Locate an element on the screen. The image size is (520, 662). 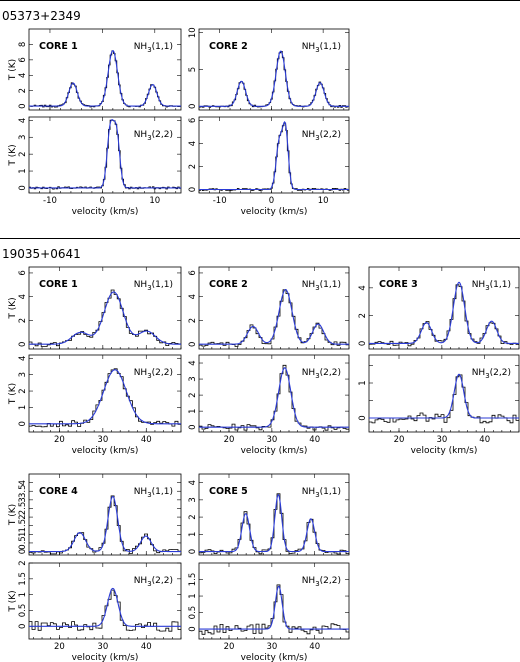
s1-c4-nh11-core-label: CORE 5 is located at coordinates (228, 491).